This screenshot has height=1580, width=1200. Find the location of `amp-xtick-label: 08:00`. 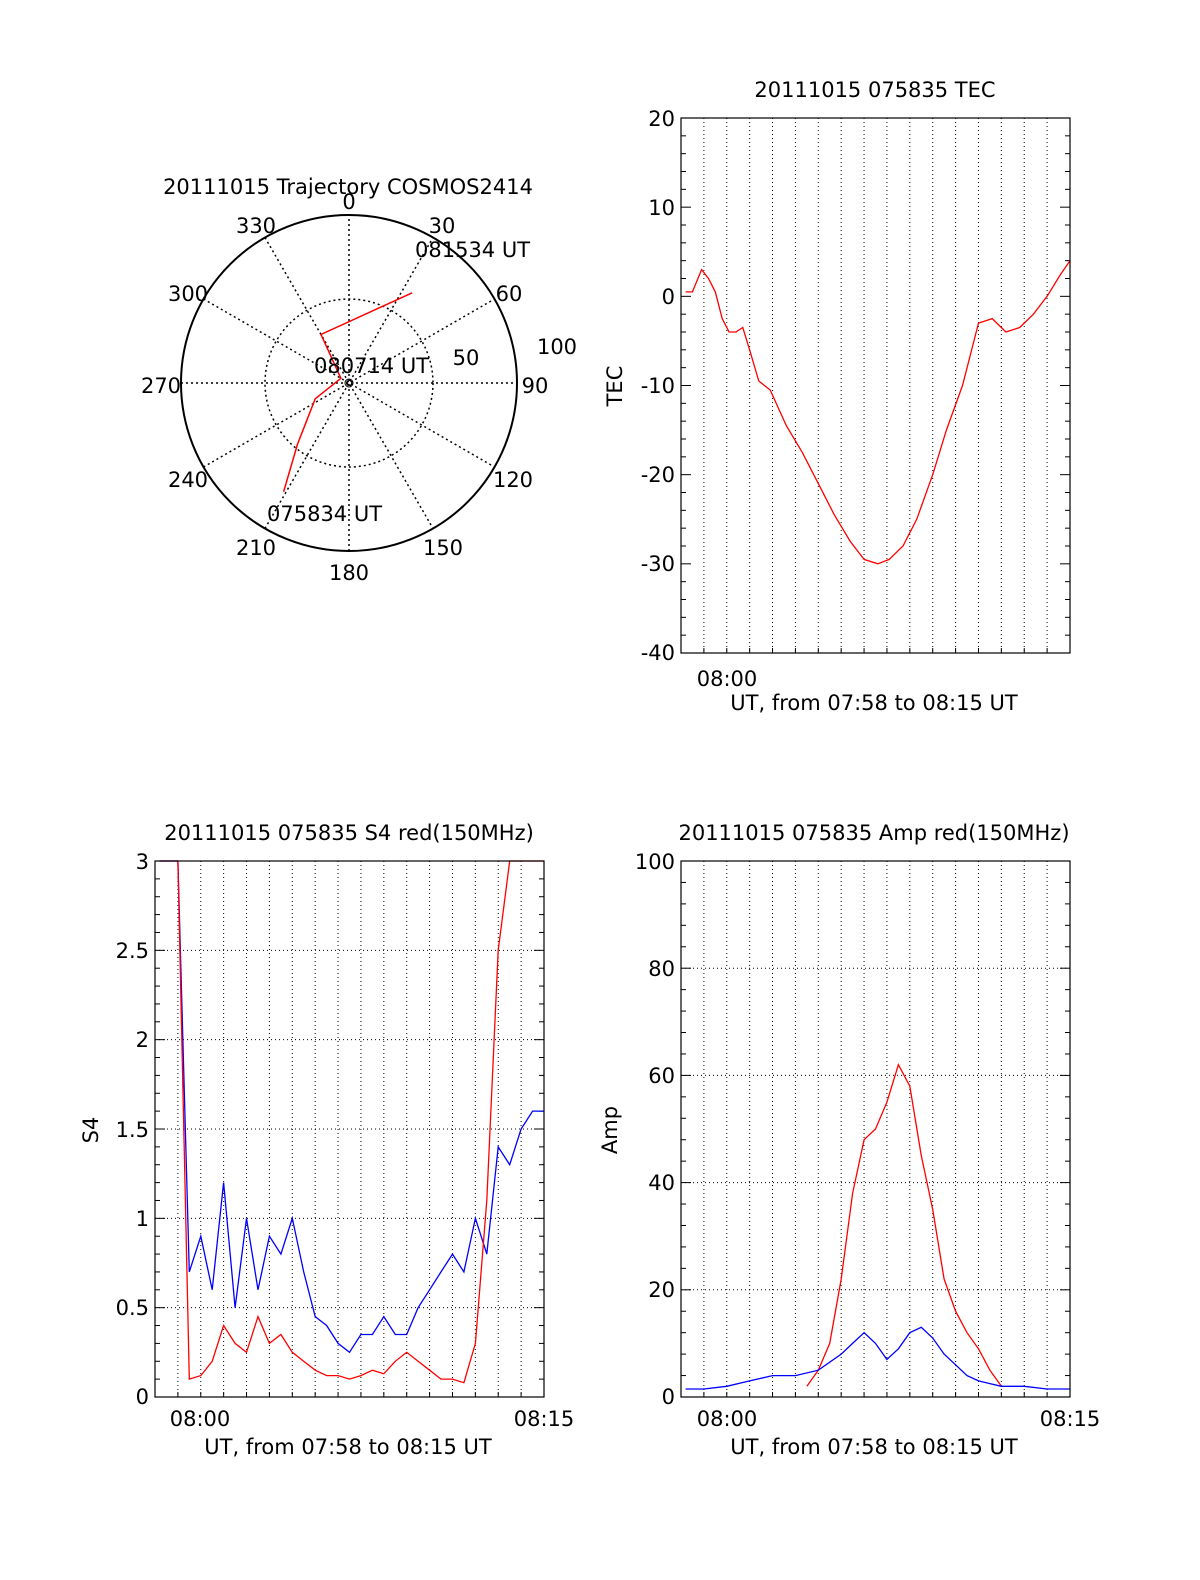

amp-xtick-label: 08:00 is located at coordinates (727, 1419).